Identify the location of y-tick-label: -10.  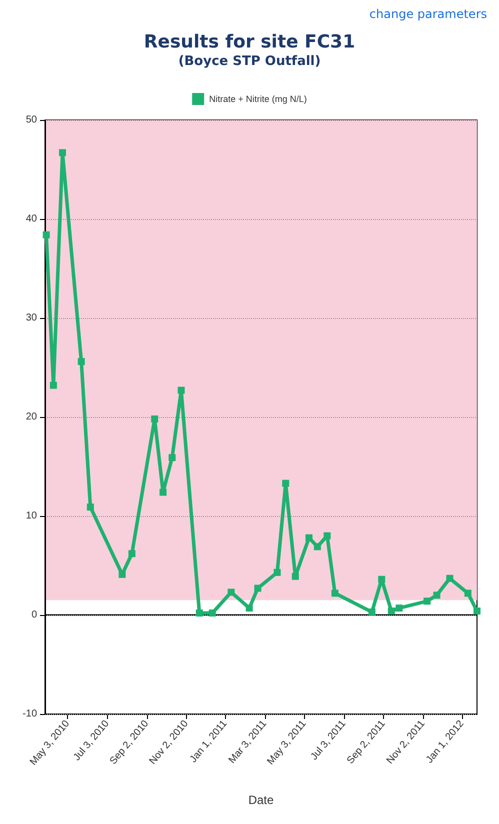
(30, 714).